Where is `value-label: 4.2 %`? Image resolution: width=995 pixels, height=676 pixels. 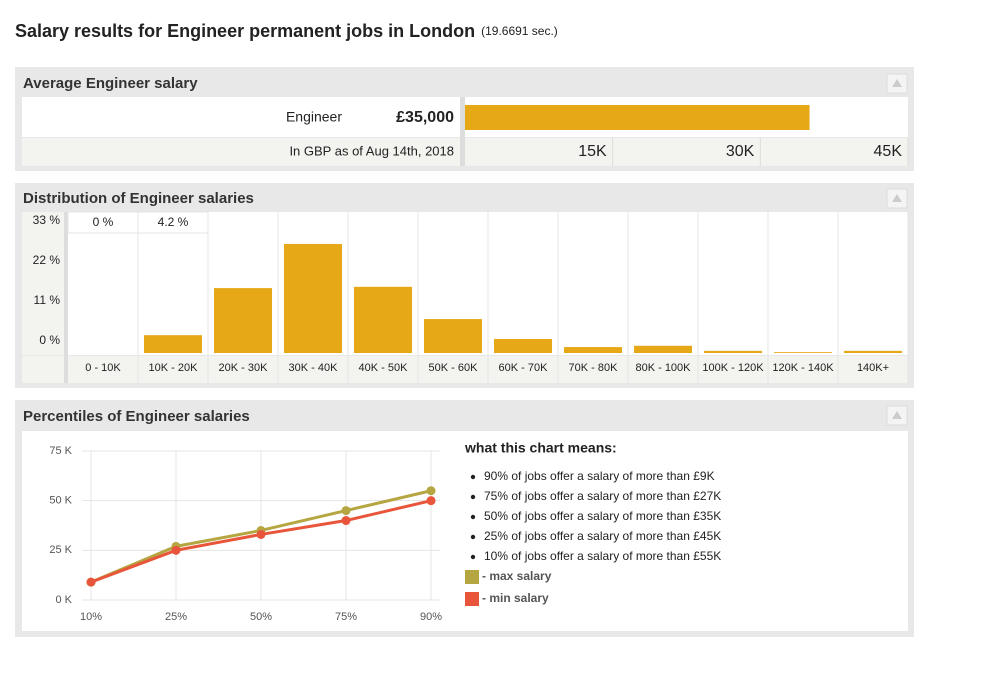 value-label: 4.2 % is located at coordinates (173, 222).